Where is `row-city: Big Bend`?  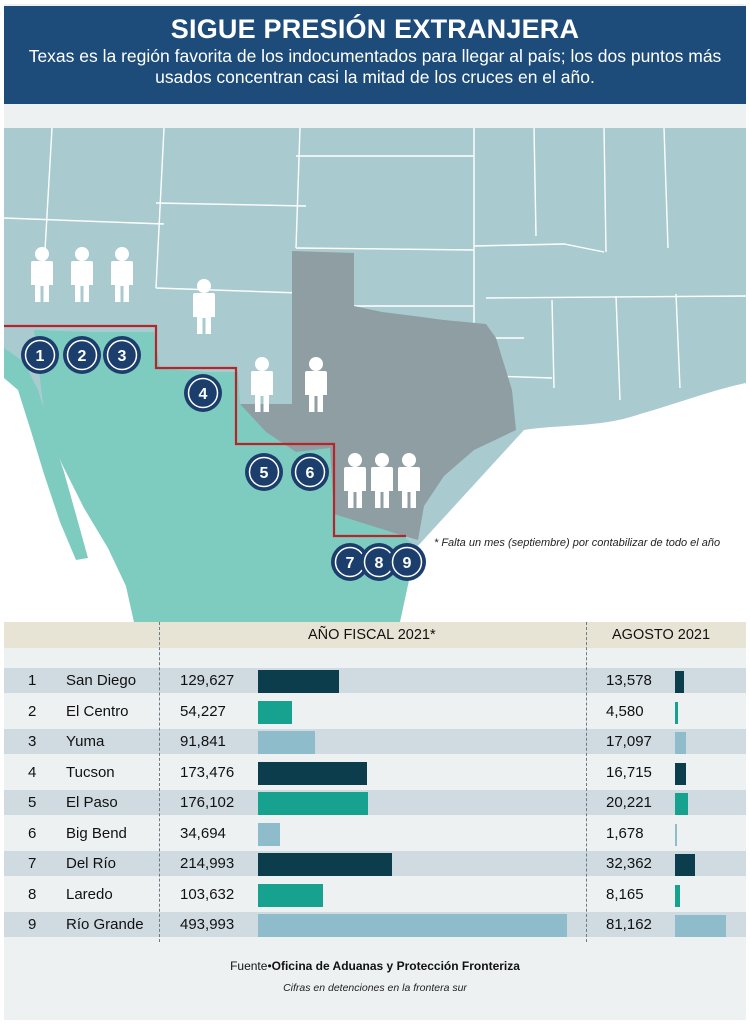 row-city: Big Bend is located at coordinates (96, 833).